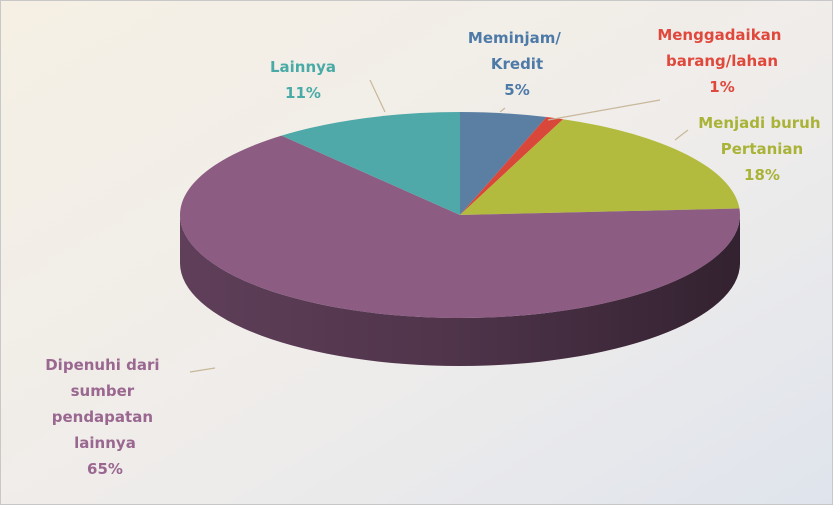 This screenshot has width=833, height=505. What do you see at coordinates (105, 469) in the screenshot?
I see `value-label: 65%` at bounding box center [105, 469].